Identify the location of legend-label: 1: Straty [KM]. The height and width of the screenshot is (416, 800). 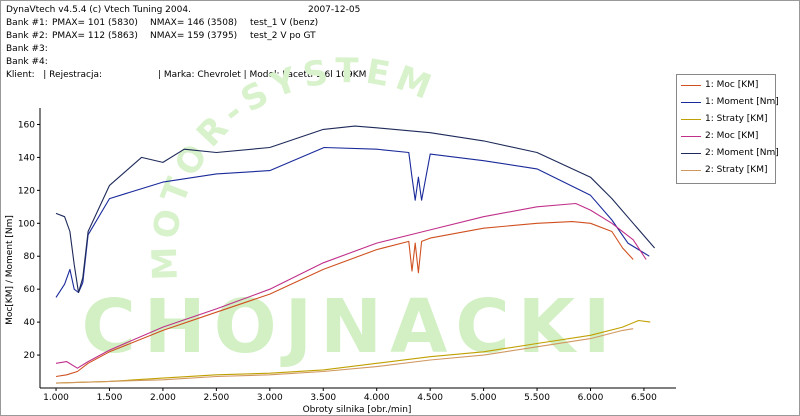
(736, 119).